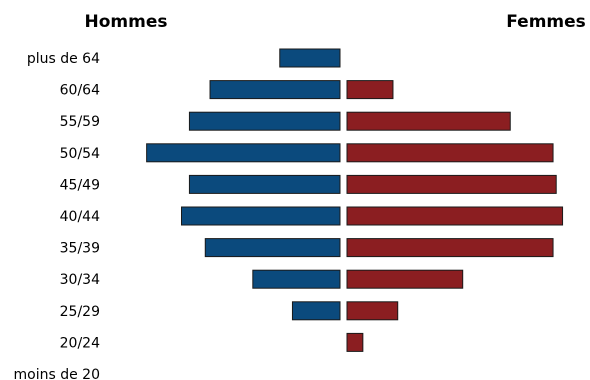 This screenshot has width=590, height=380. I want to click on category-label: 60/64, so click(80, 91).